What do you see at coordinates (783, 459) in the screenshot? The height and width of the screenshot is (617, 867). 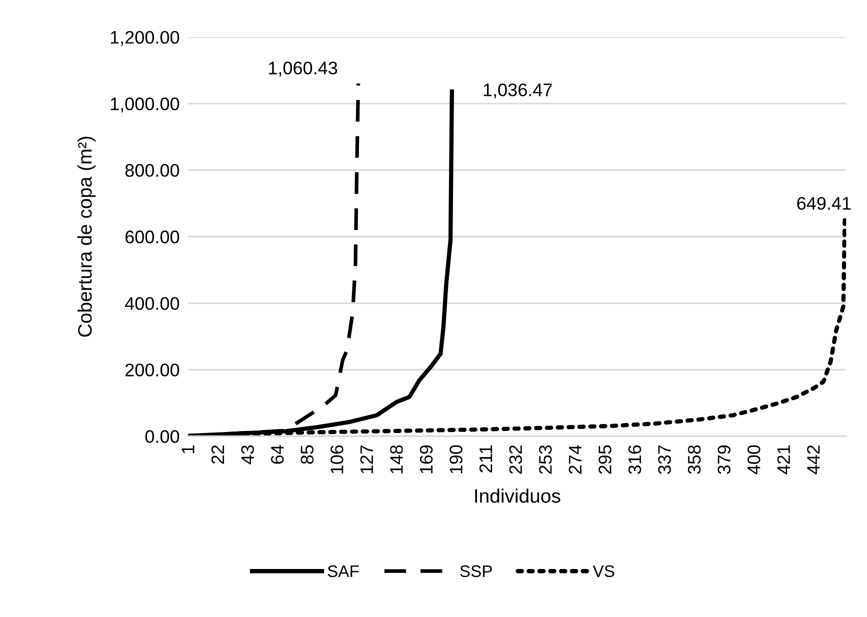 I see `x-tick-label: 421` at bounding box center [783, 459].